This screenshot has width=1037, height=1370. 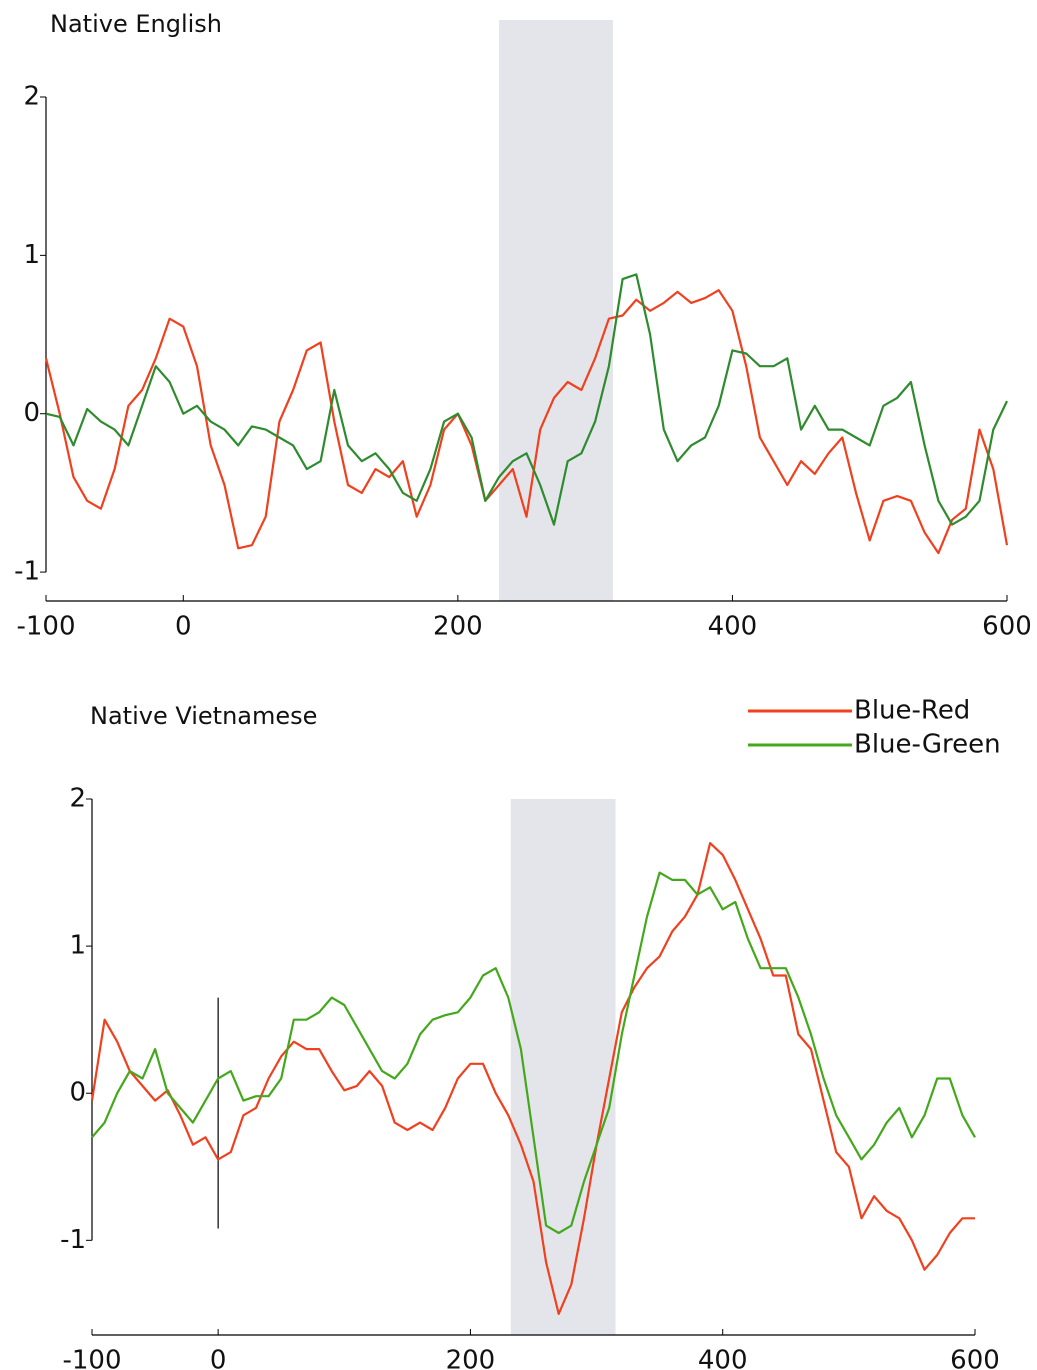 I want to click on legend-label: Blue-Green, so click(x=927, y=745).